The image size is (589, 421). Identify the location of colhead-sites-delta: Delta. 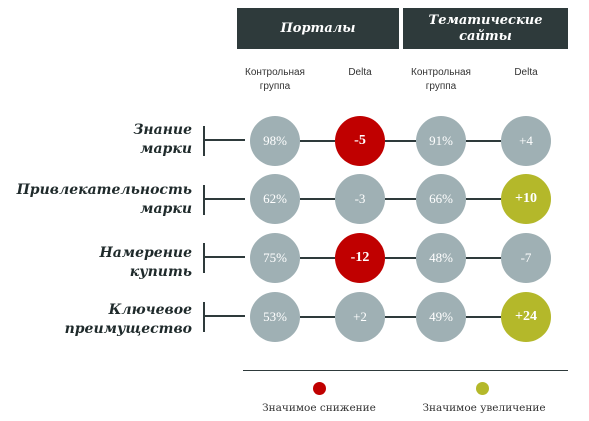
(526, 73).